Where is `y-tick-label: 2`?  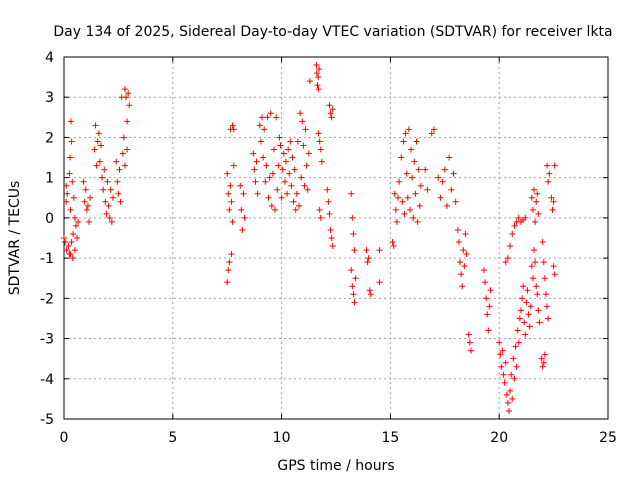 y-tick-label: 2 is located at coordinates (49, 138).